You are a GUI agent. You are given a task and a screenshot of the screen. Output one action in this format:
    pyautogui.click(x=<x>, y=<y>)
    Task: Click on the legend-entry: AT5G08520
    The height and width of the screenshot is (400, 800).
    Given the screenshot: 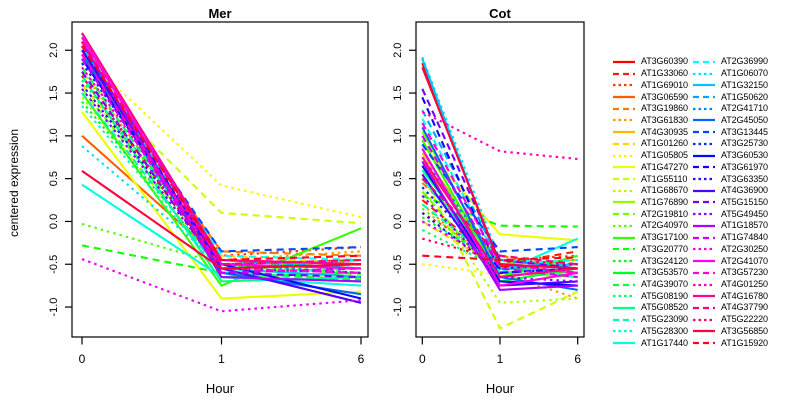 What is the action you would take?
    pyautogui.click(x=650, y=308)
    